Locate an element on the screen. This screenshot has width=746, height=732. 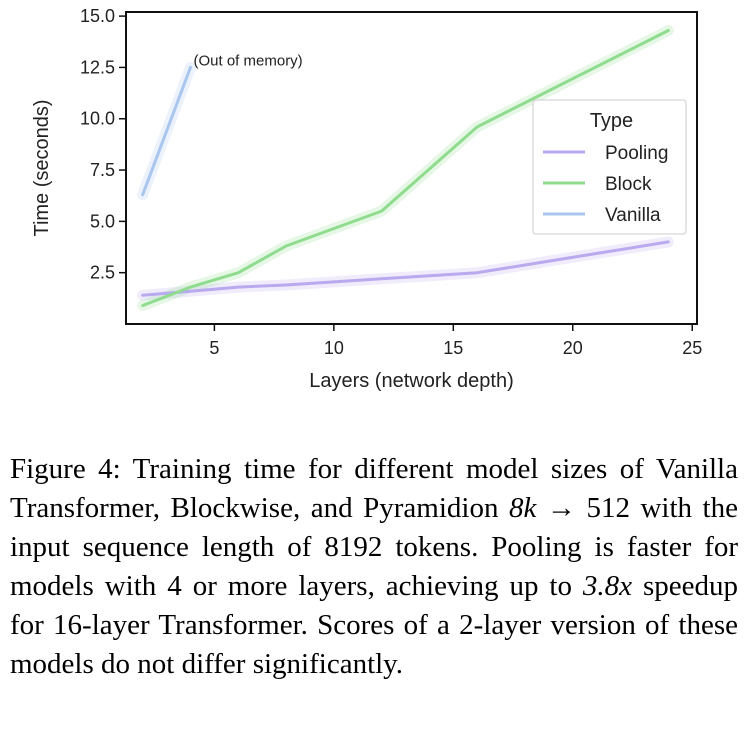
caption-text-2: with the input sequence length of is located at coordinates (374, 527).